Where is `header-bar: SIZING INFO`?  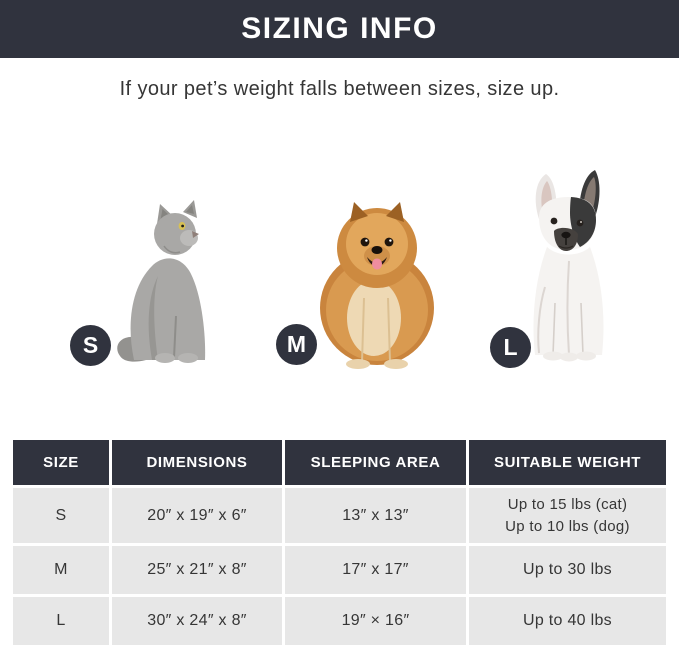
header-bar: SIZING INFO is located at coordinates (339, 29).